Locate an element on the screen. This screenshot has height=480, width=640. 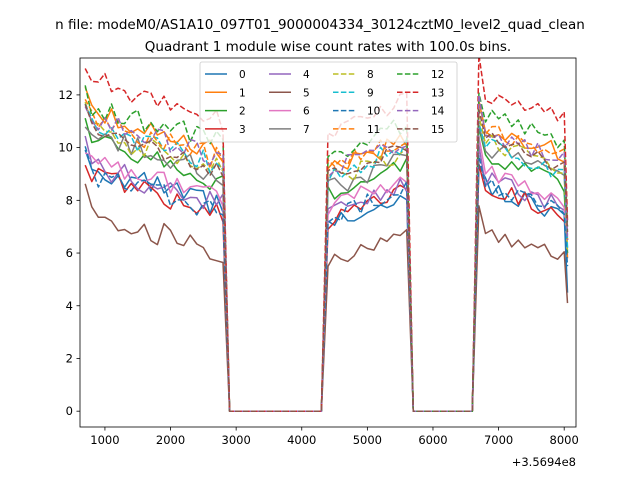
x-tick-label: 1000 is located at coordinates (104, 440).